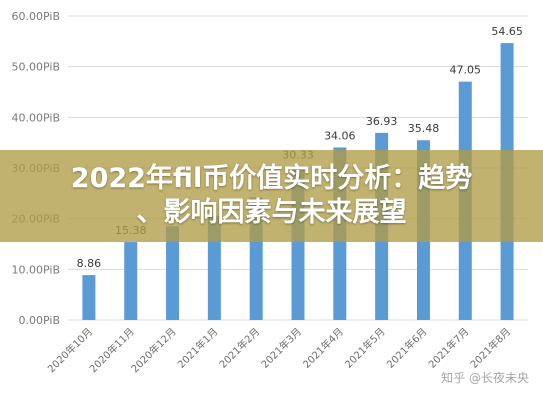 The width and height of the screenshot is (543, 400). I want to click on data-label: 54.65, so click(507, 31).